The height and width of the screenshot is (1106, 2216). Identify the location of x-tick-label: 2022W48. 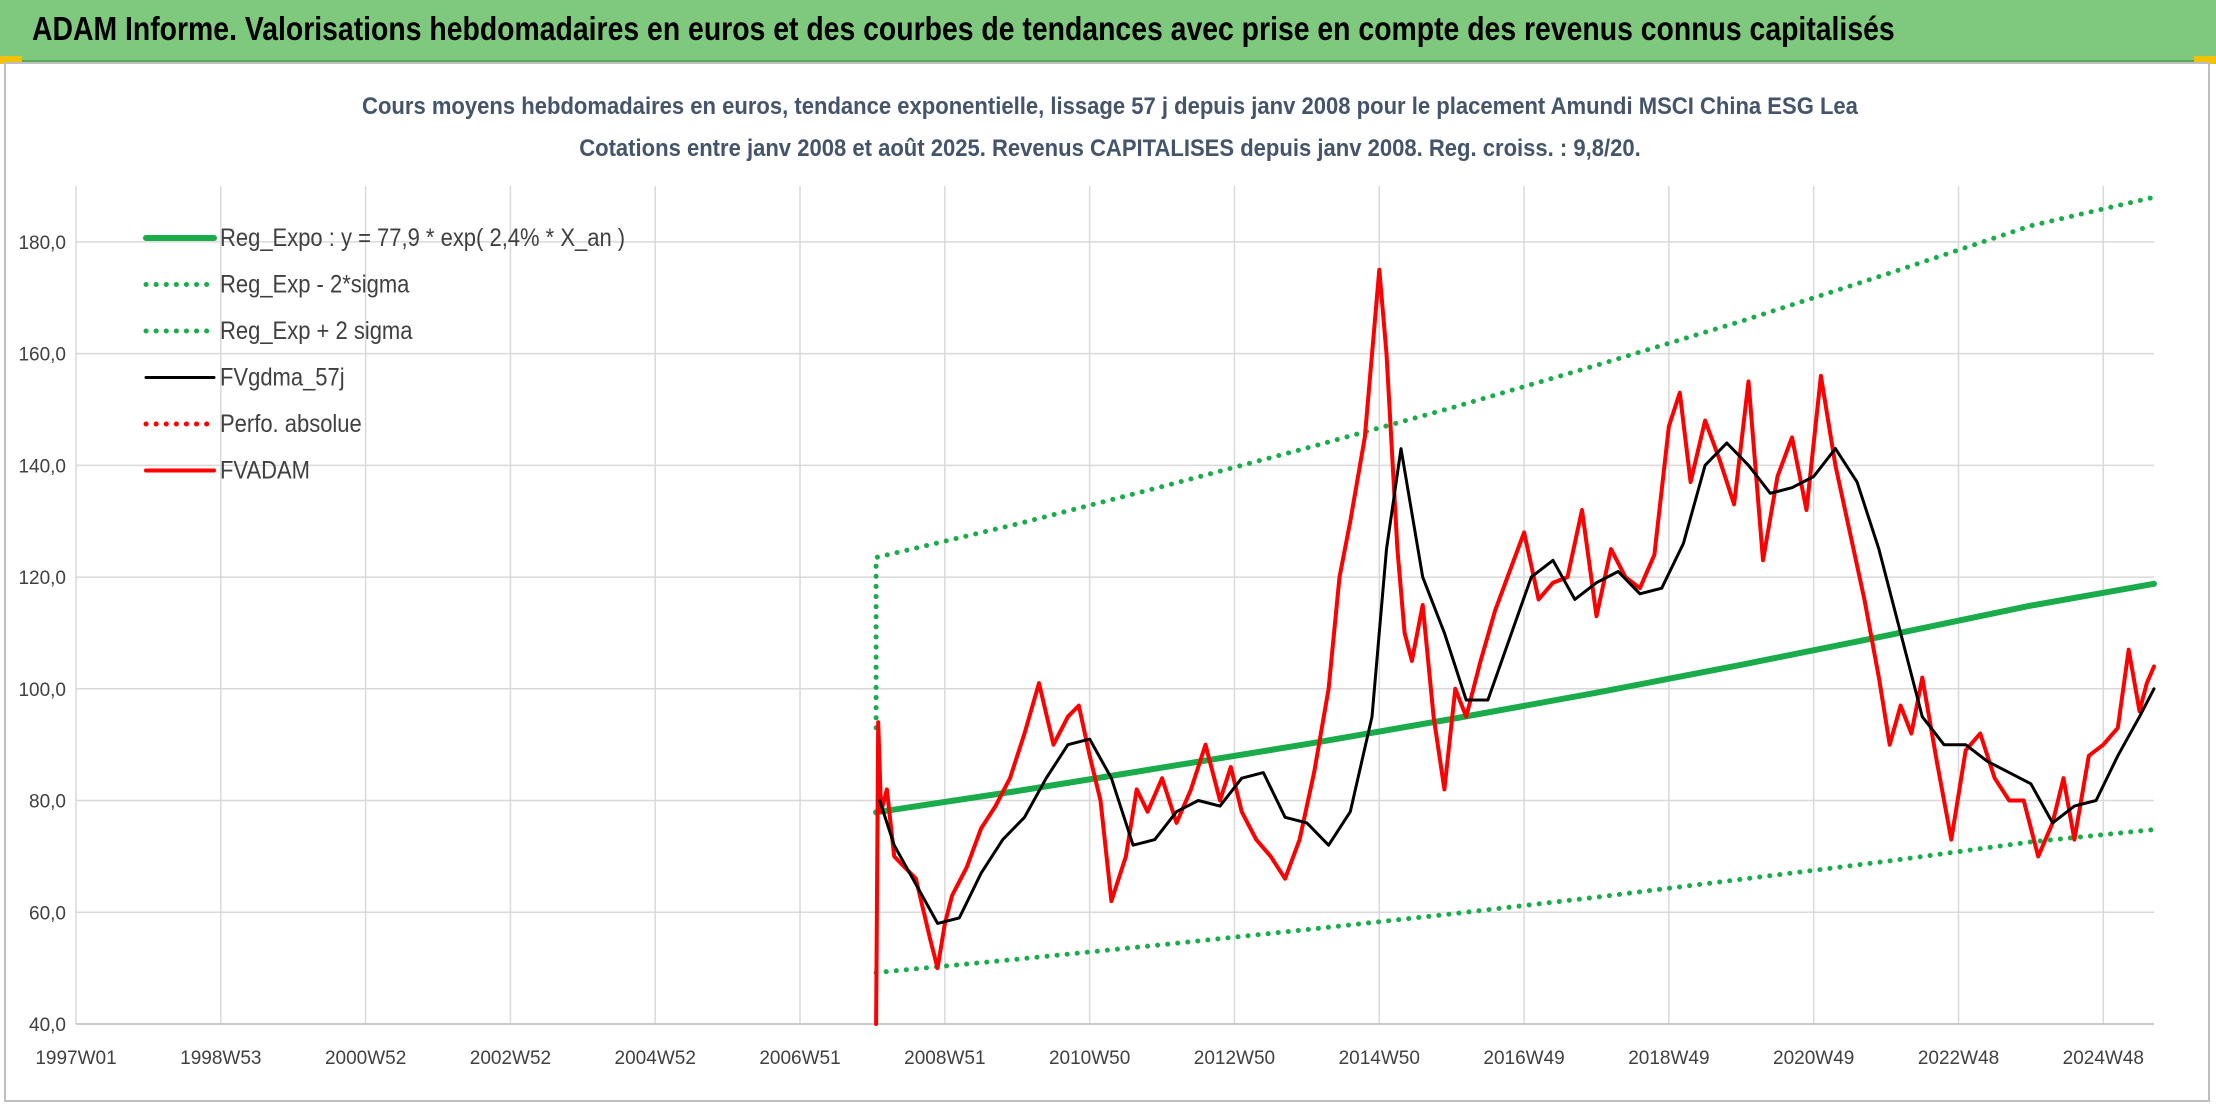
(1958, 1058).